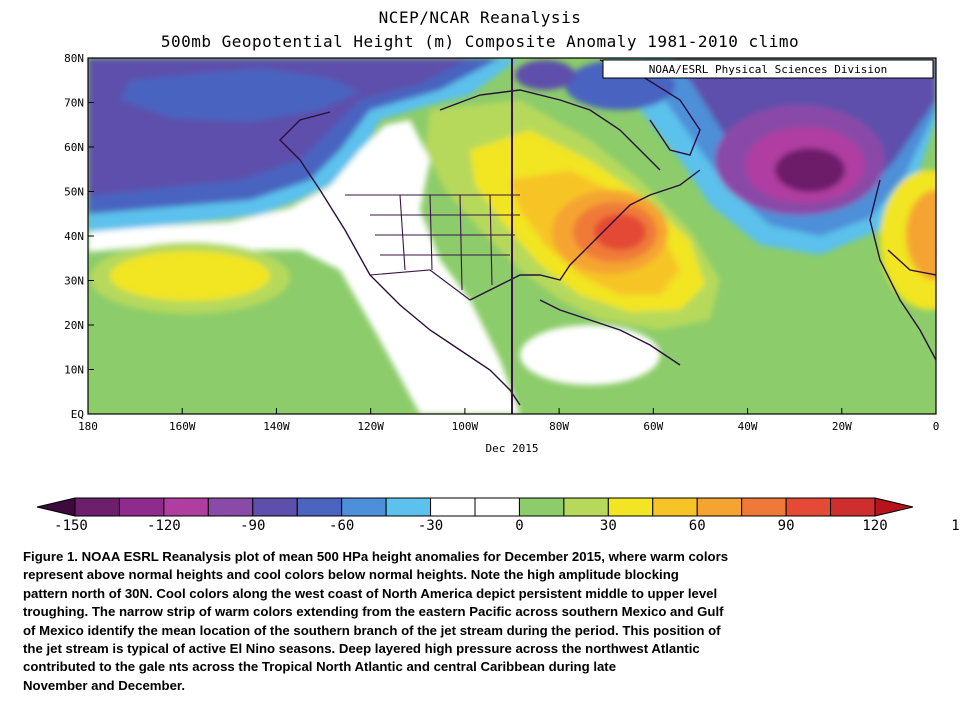  What do you see at coordinates (182, 426) in the screenshot?
I see `lon-tick-label: 160W` at bounding box center [182, 426].